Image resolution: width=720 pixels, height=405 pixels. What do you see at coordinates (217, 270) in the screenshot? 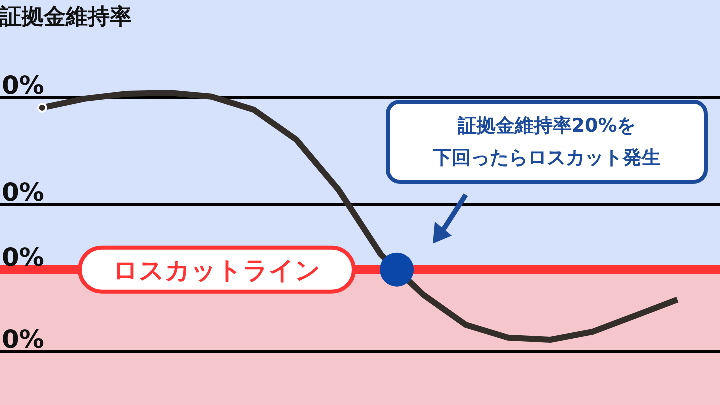
I see `ref-line-label: ロスカットライン` at bounding box center [217, 270].